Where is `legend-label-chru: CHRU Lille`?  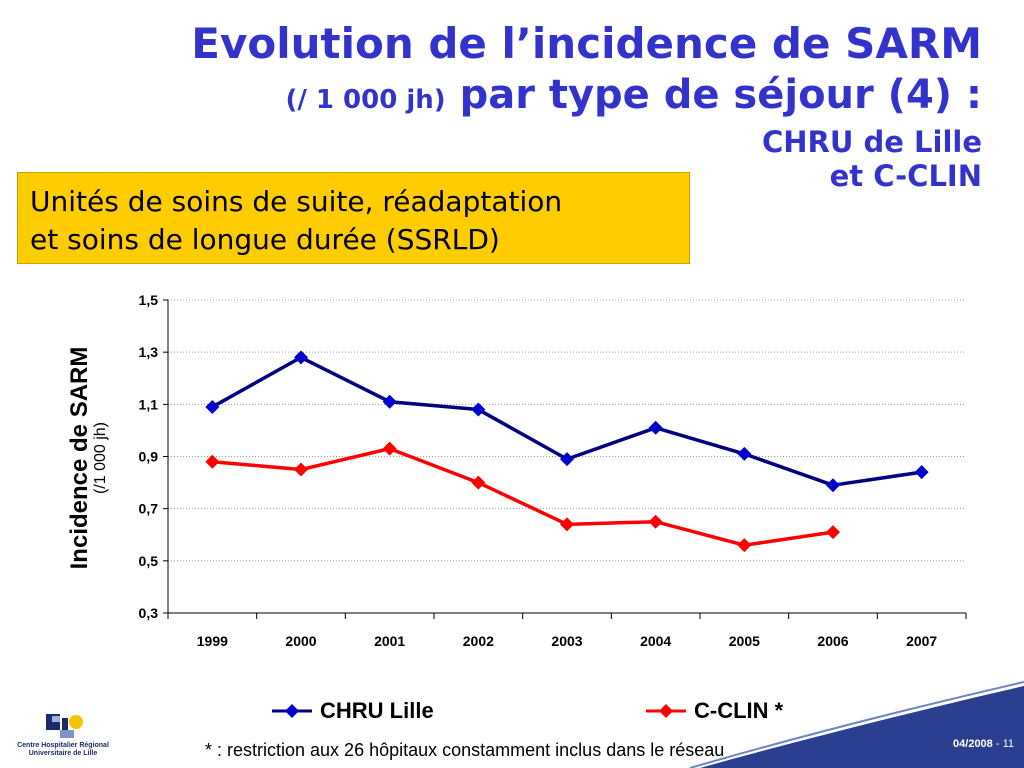 legend-label-chru: CHRU Lille is located at coordinates (377, 710).